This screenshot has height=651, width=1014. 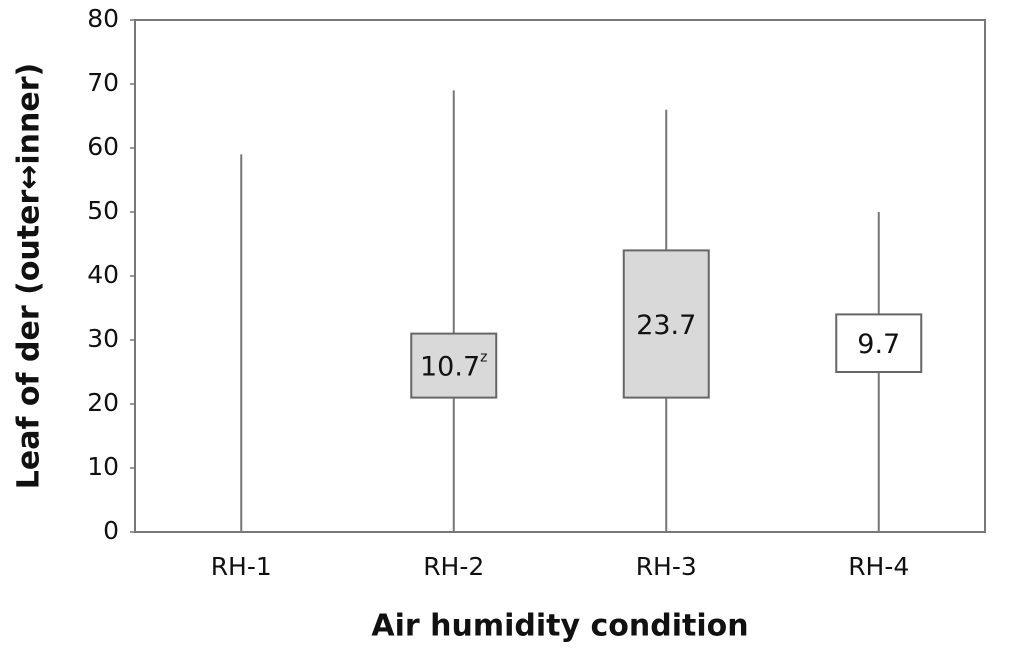 What do you see at coordinates (453, 566) in the screenshot?
I see `x-tick-label: RH-2` at bounding box center [453, 566].